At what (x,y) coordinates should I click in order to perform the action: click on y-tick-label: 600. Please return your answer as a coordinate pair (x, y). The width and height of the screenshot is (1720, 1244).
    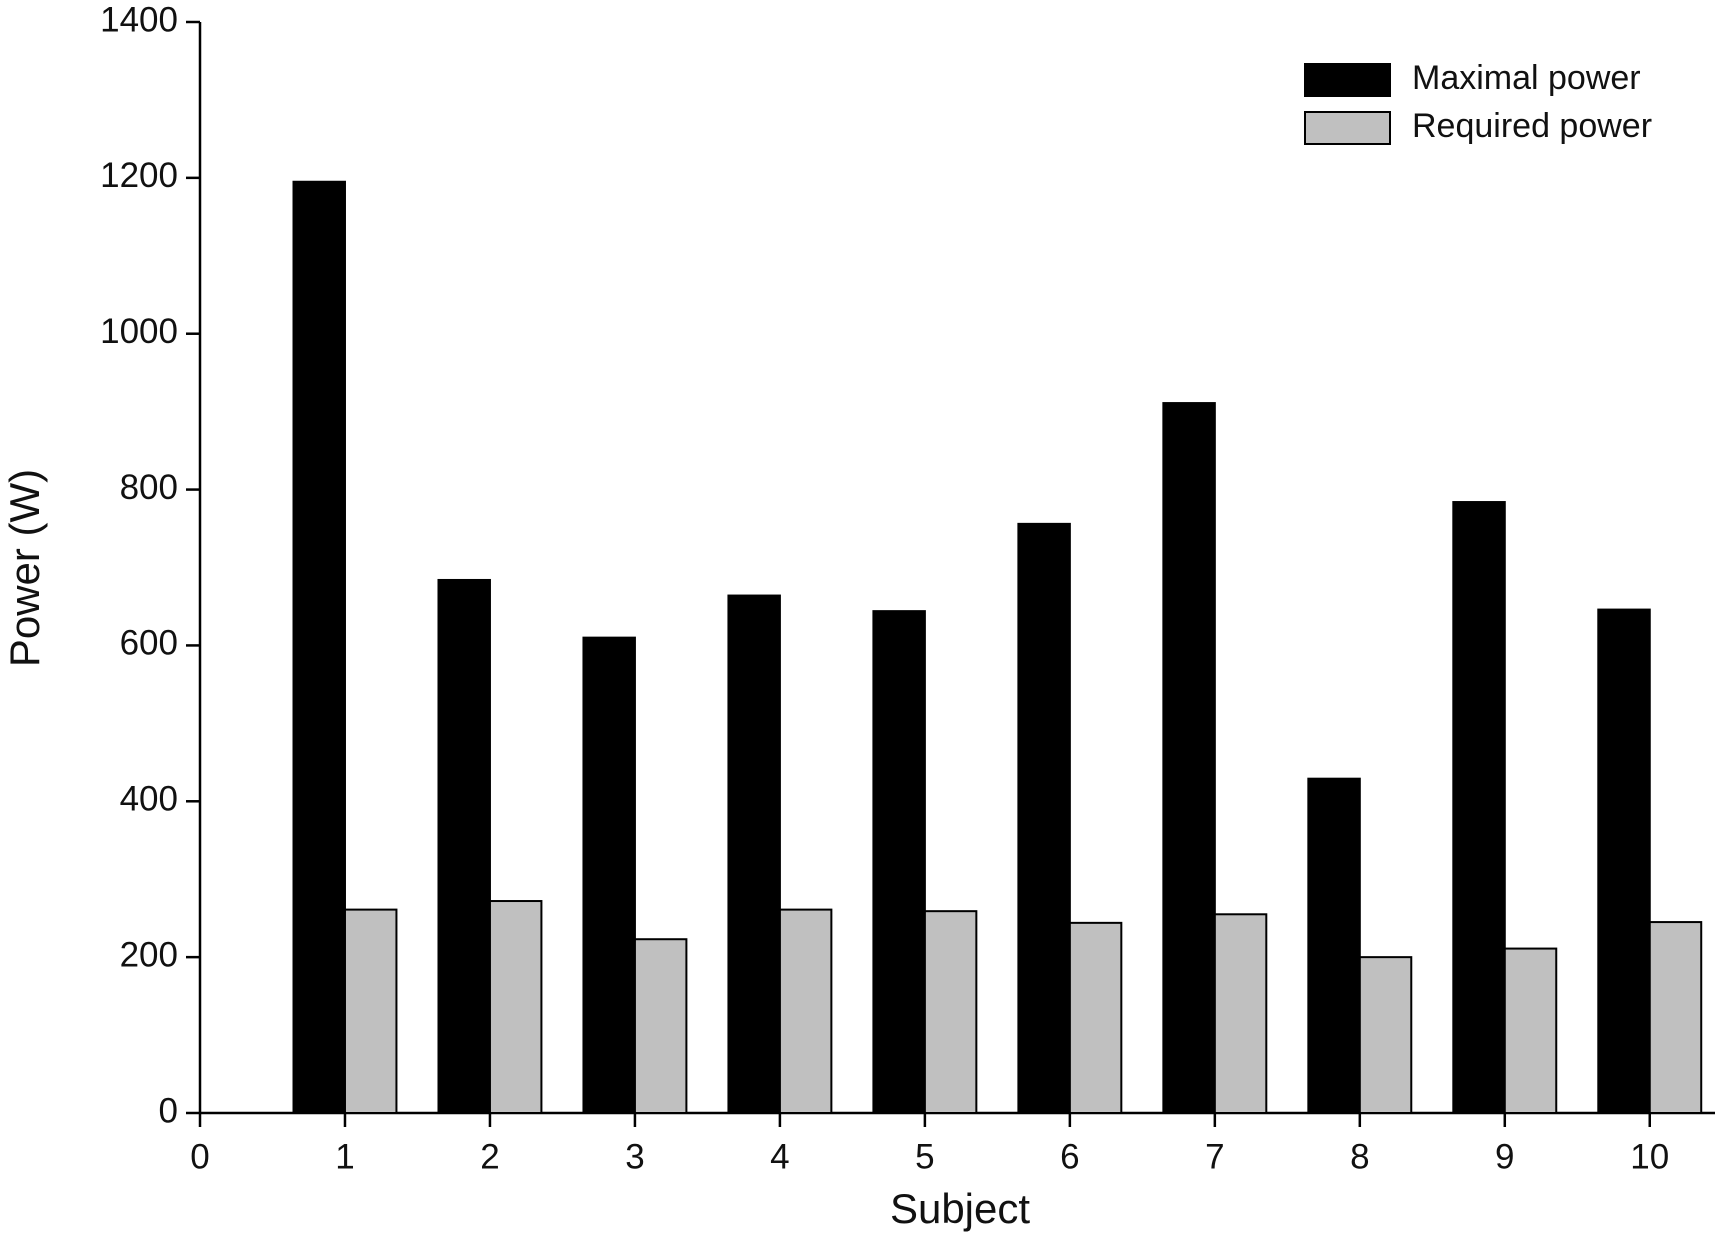
    Looking at the image, I should click on (149, 643).